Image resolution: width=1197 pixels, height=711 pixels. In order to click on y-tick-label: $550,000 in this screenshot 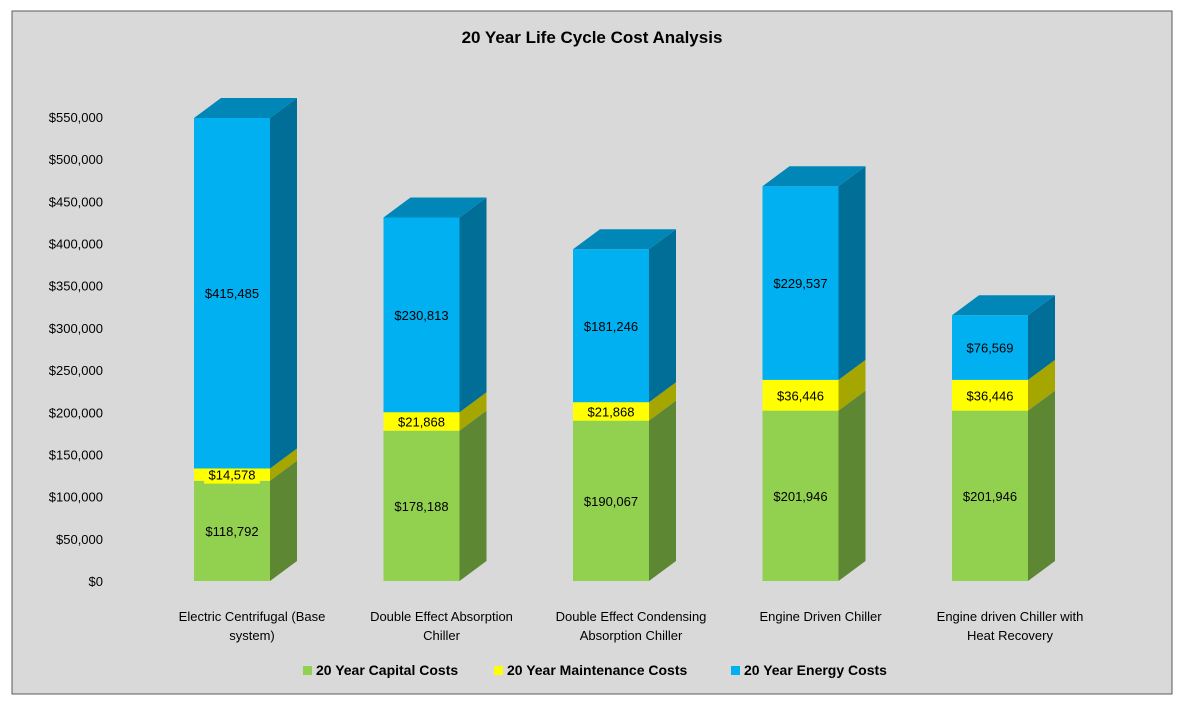, I will do `click(76, 117)`.